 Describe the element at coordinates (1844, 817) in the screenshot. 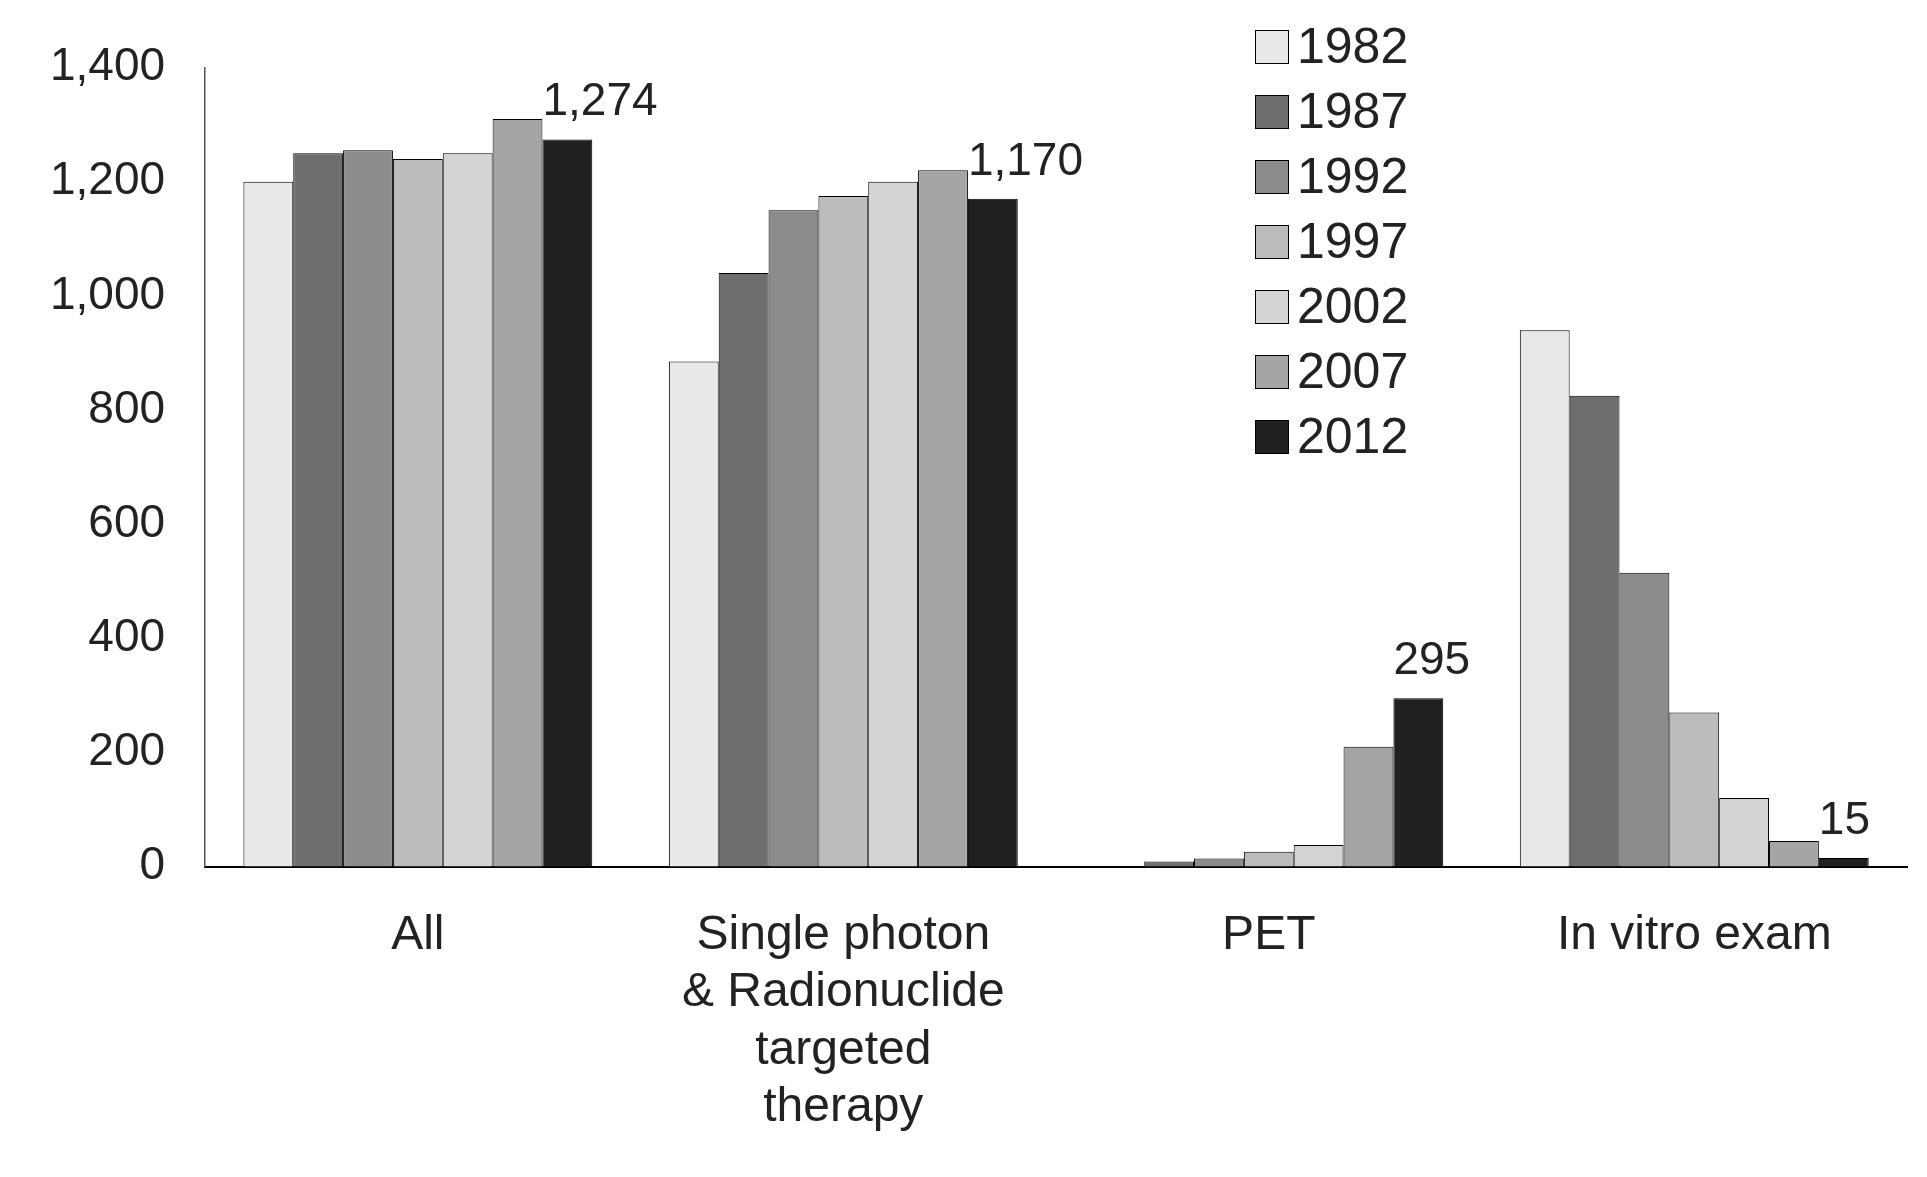

I see `data-label: 15` at that location.